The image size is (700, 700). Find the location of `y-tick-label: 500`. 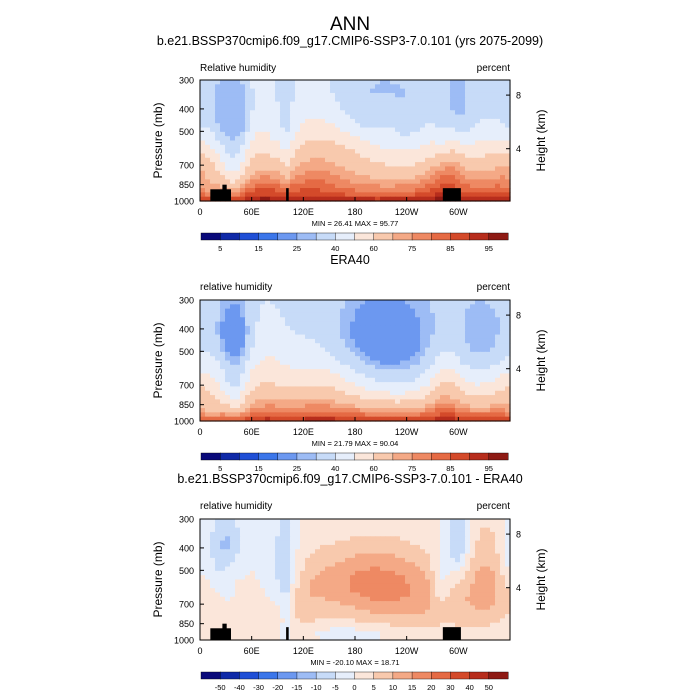

y-tick-label: 500 is located at coordinates (186, 132).